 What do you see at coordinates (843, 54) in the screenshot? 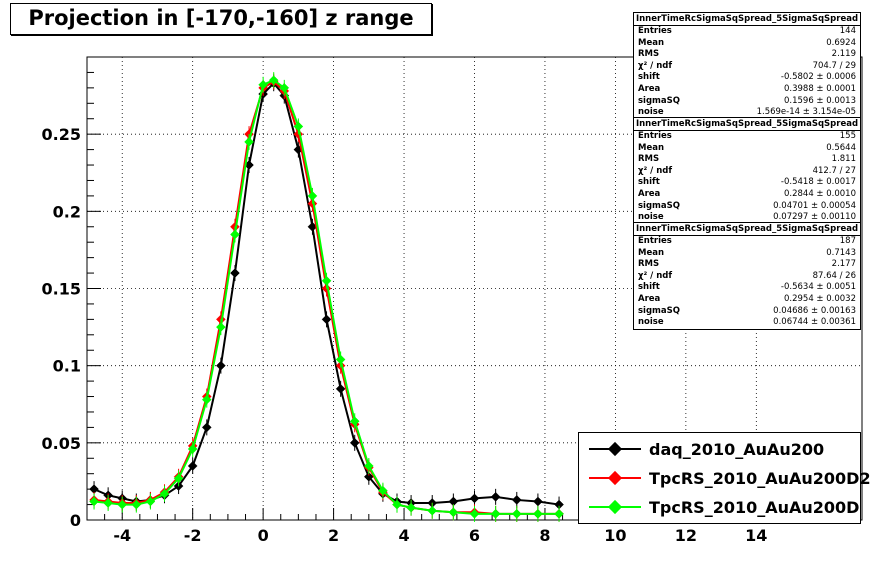
I see `stats-value: 2.119` at bounding box center [843, 54].